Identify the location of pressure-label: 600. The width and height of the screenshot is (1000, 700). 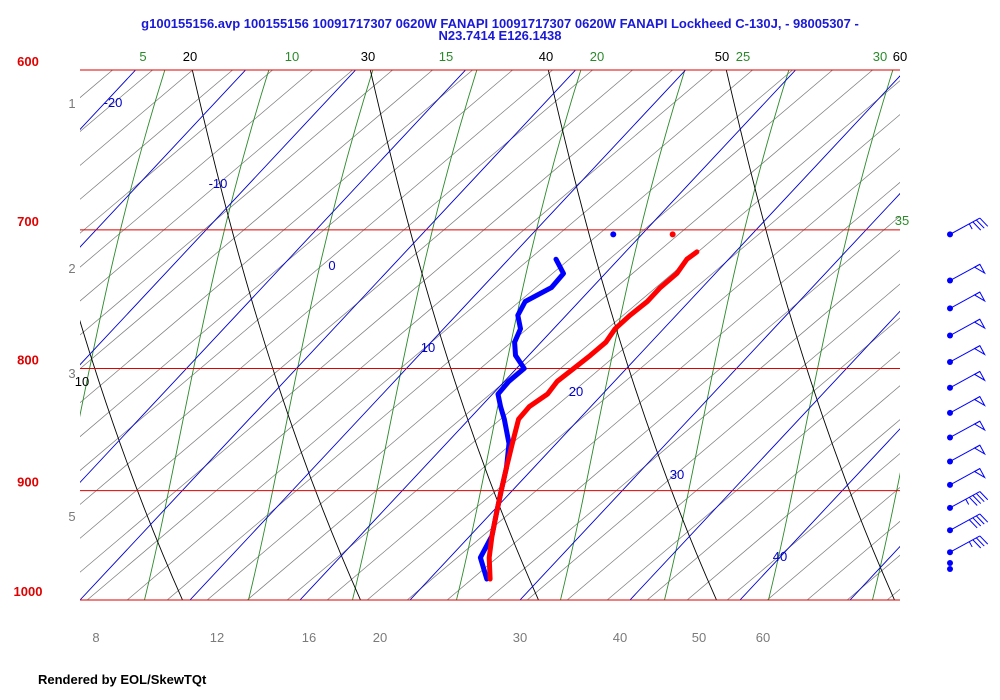
(28, 61).